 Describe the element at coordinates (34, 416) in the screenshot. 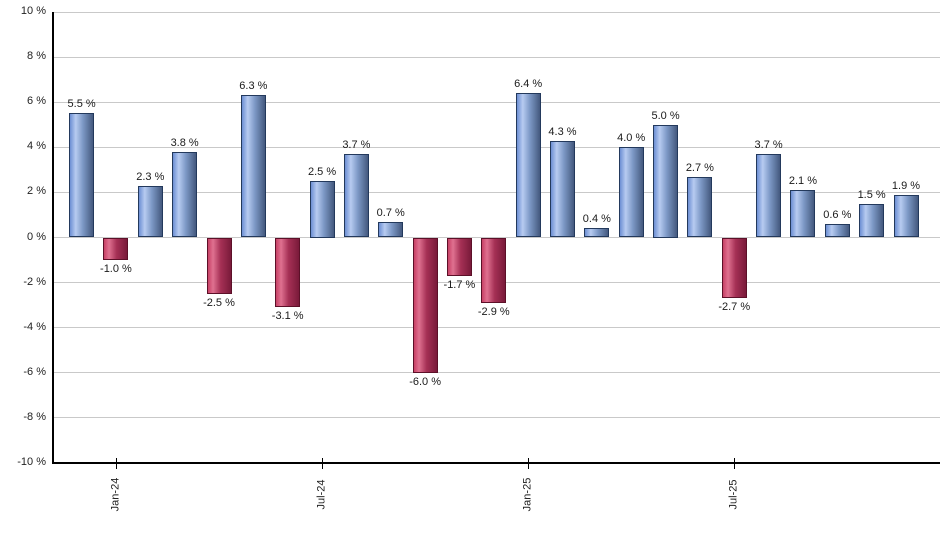

I see `y-axis-tick-label: -8 %` at that location.